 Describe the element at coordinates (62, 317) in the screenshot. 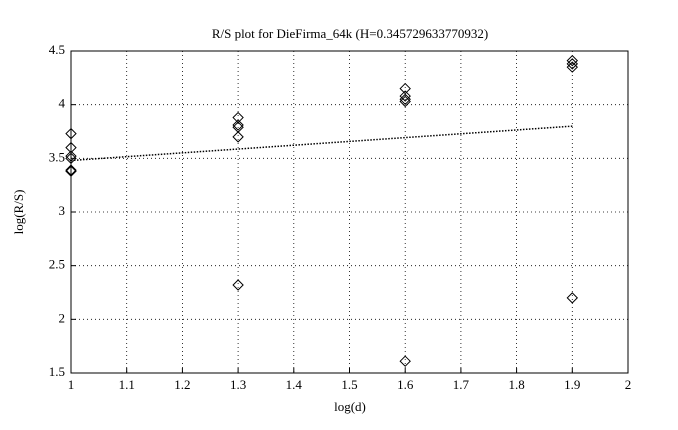

I see `y-tick-label: 2` at that location.